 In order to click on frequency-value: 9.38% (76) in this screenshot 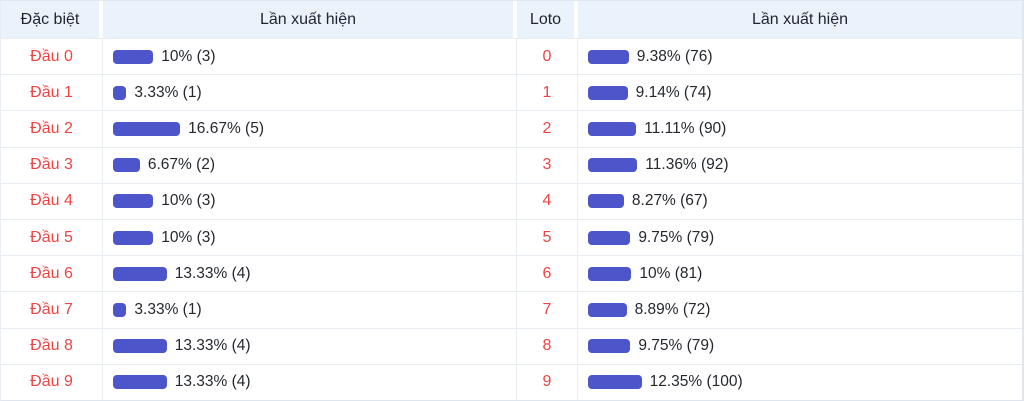, I will do `click(674, 56)`.